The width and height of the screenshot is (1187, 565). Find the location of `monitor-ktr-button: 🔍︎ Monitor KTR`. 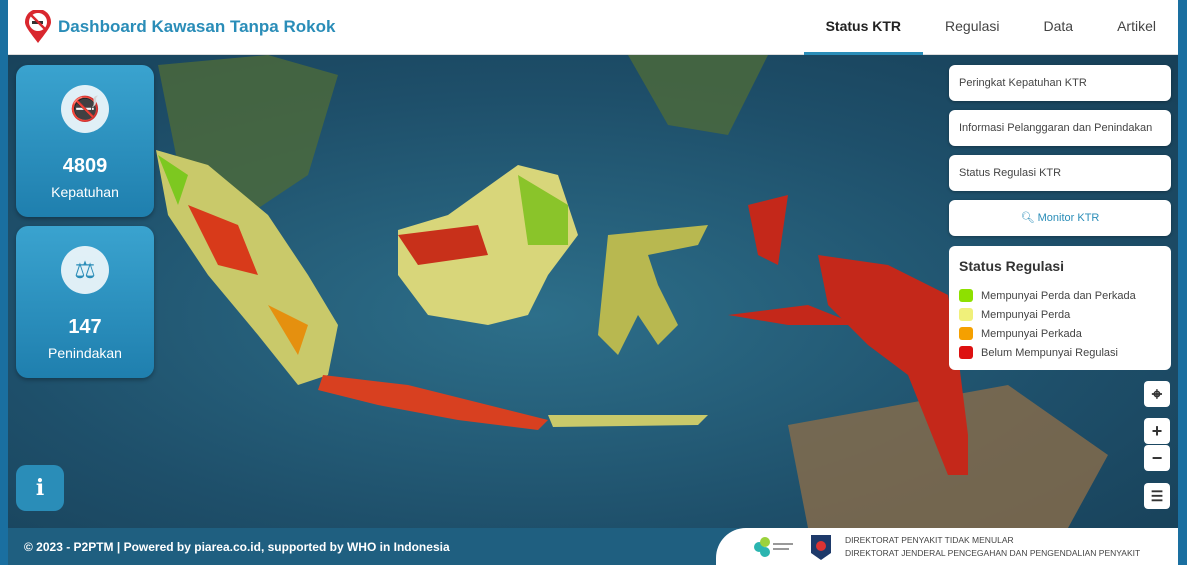

monitor-ktr-button: 🔍︎ Monitor KTR is located at coordinates (1060, 218).